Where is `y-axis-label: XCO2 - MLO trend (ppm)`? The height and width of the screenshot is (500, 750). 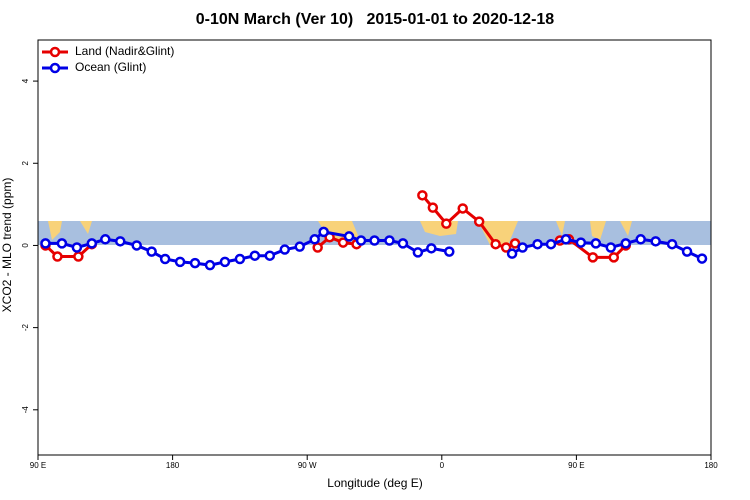 y-axis-label: XCO2 - MLO trend (ppm) is located at coordinates (7, 245).